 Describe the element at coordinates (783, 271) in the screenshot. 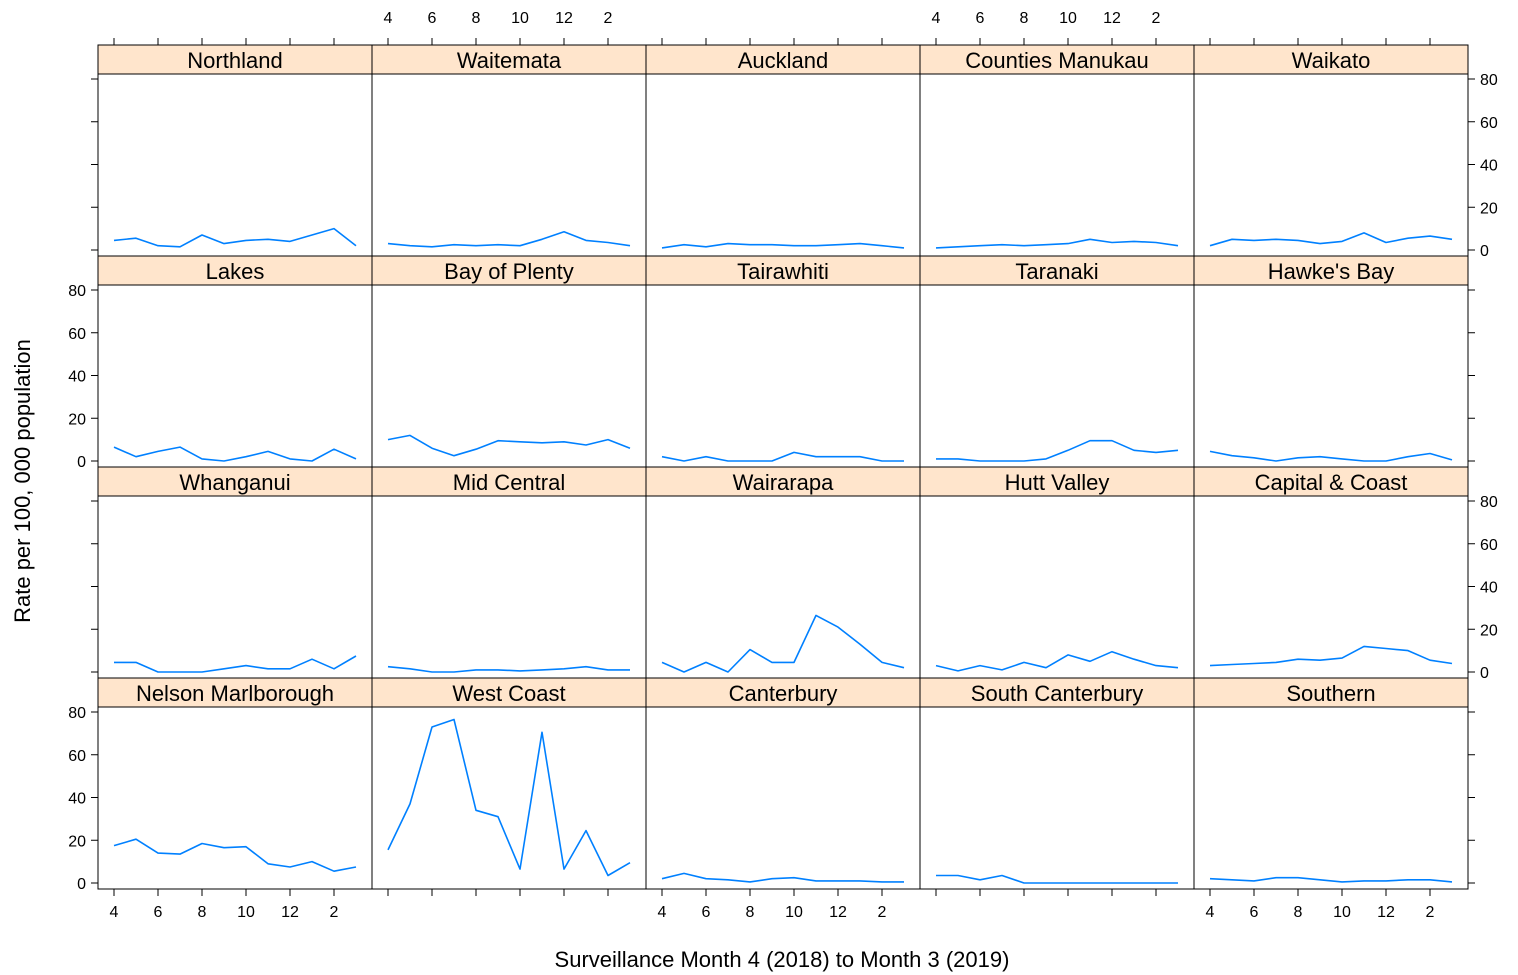

I see `panel-title: Tairawhiti` at that location.